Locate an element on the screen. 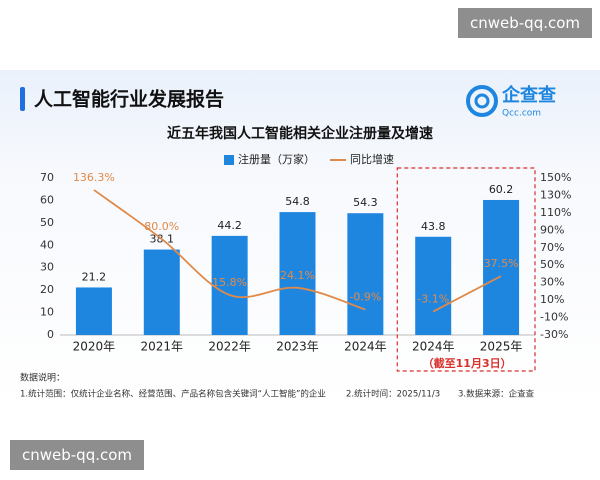 The image size is (600, 480). report-title: 人工智能行业发展报告 is located at coordinates (129, 99).